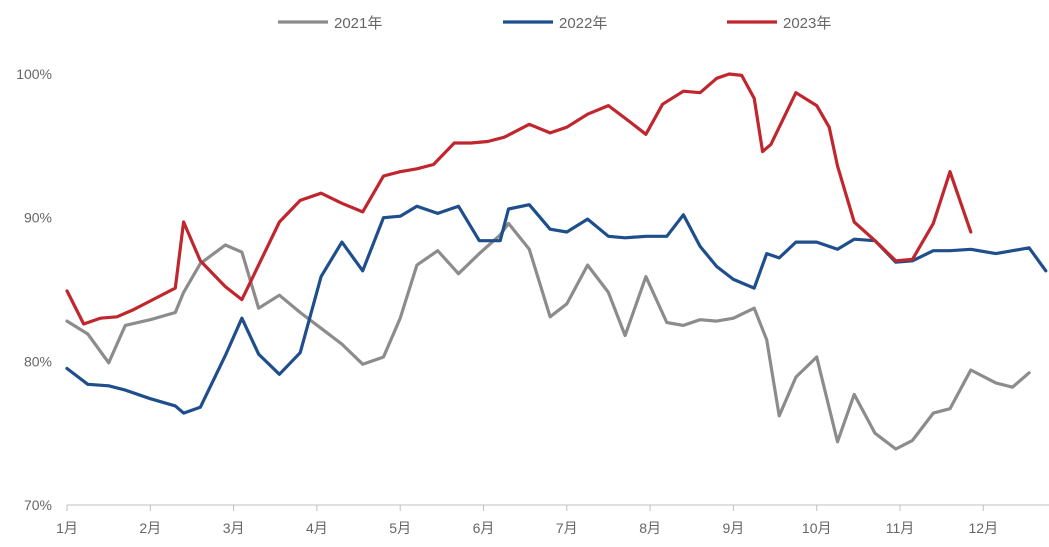  Describe the element at coordinates (34, 289) in the screenshot. I see `y-axis: 70% 80% 90% 100%` at that location.